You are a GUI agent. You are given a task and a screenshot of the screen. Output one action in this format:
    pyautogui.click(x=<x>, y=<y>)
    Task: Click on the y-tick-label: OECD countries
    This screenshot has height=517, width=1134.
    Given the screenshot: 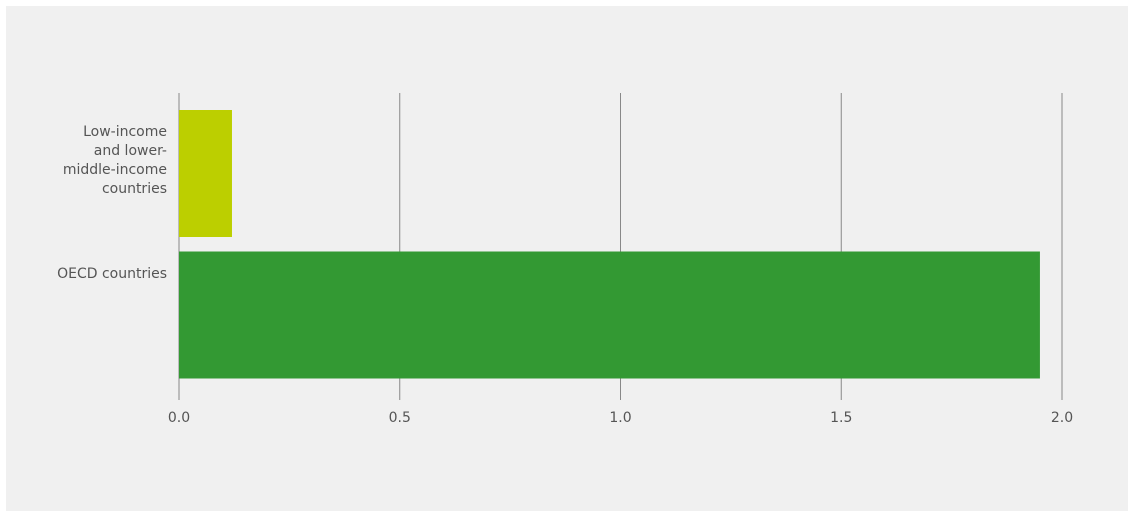 What is the action you would take?
    pyautogui.click(x=112, y=273)
    